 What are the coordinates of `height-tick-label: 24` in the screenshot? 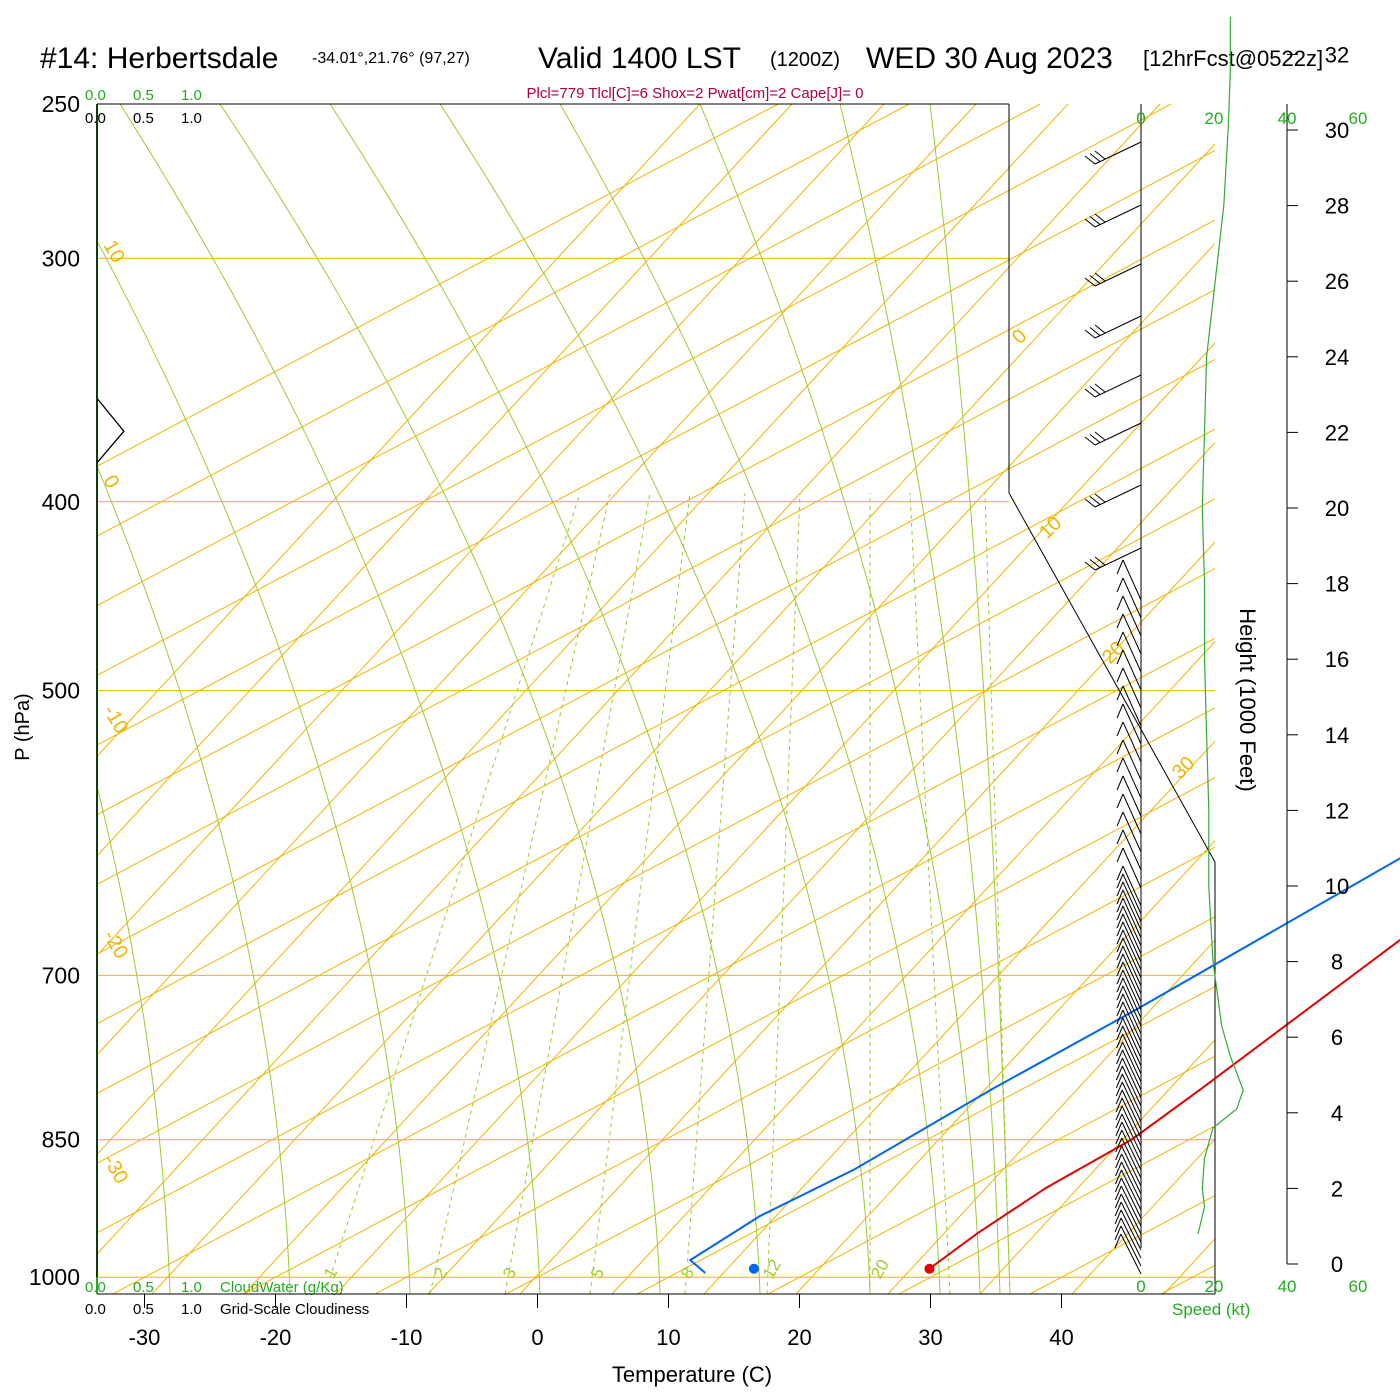 It's located at (1337, 357).